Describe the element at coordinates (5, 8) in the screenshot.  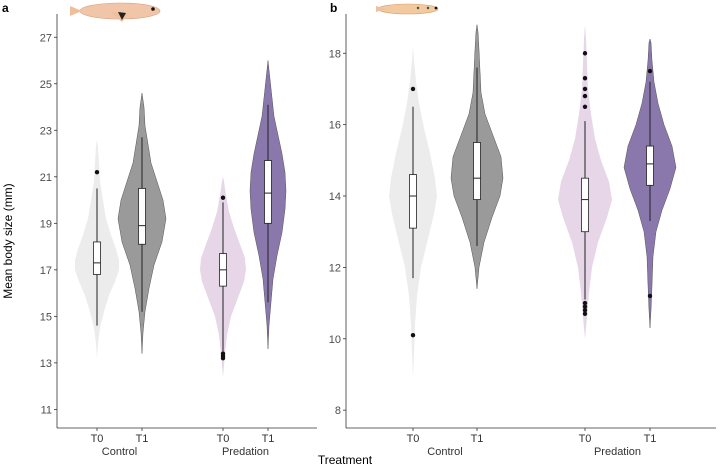
I see `panel-label-a: a` at that location.